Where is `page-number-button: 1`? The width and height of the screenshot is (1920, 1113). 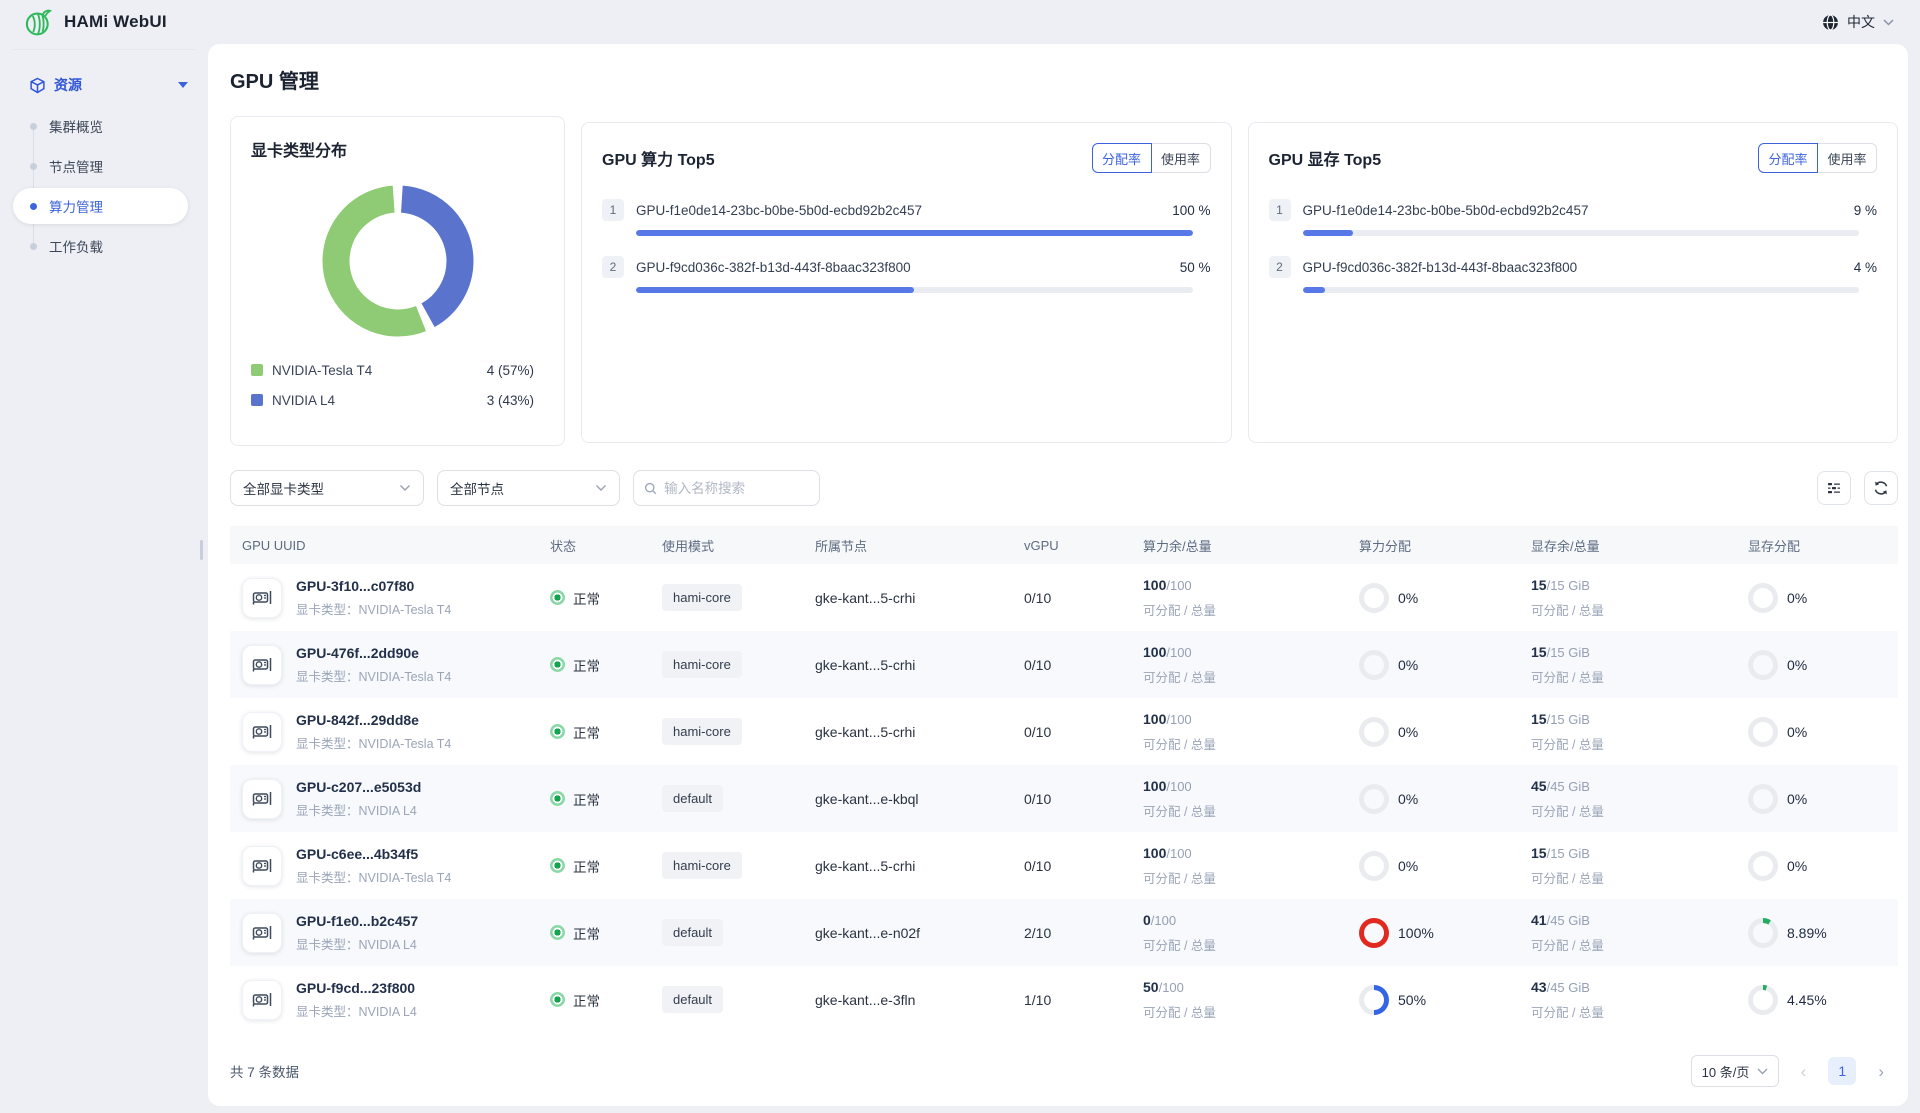
page-number-button: 1 is located at coordinates (1842, 1071).